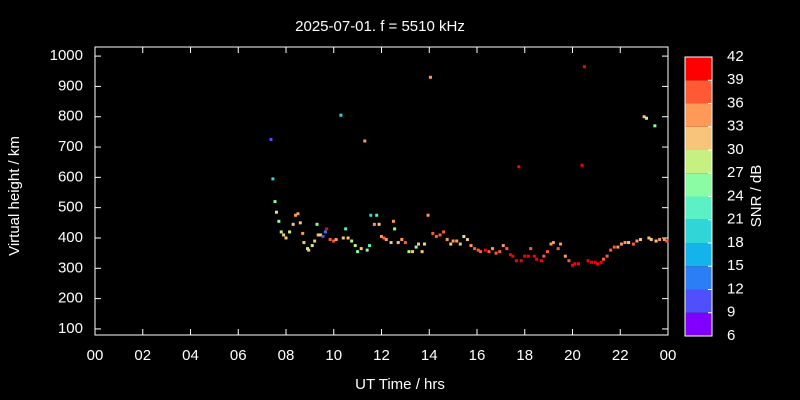  What do you see at coordinates (70, 237) in the screenshot?
I see `y-tick-label: 400` at bounding box center [70, 237].